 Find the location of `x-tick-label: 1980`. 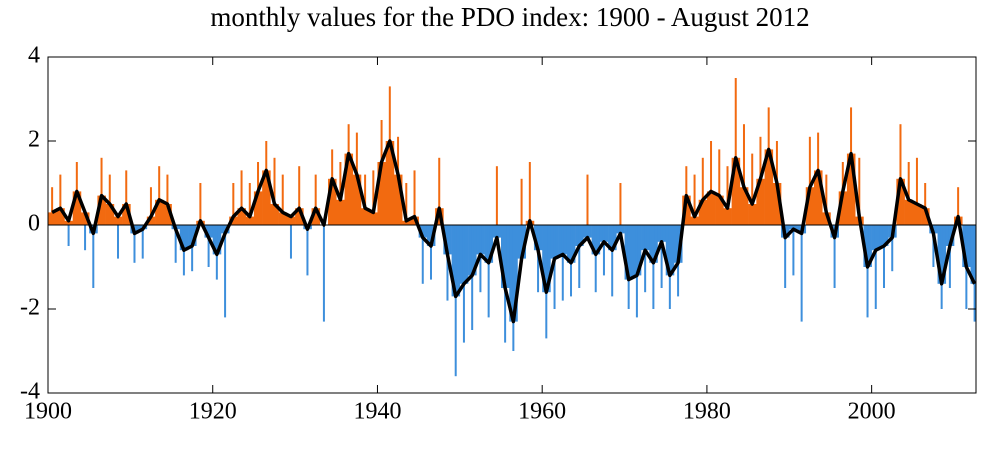

x-tick-label: 1980 is located at coordinates (707, 412).